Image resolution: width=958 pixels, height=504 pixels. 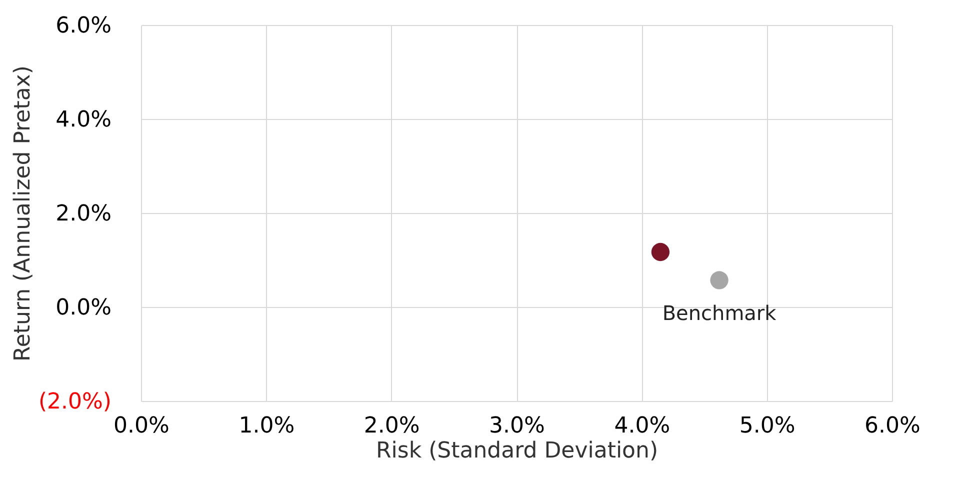 I want to click on x-tick-label: 6.0%, so click(x=892, y=426).